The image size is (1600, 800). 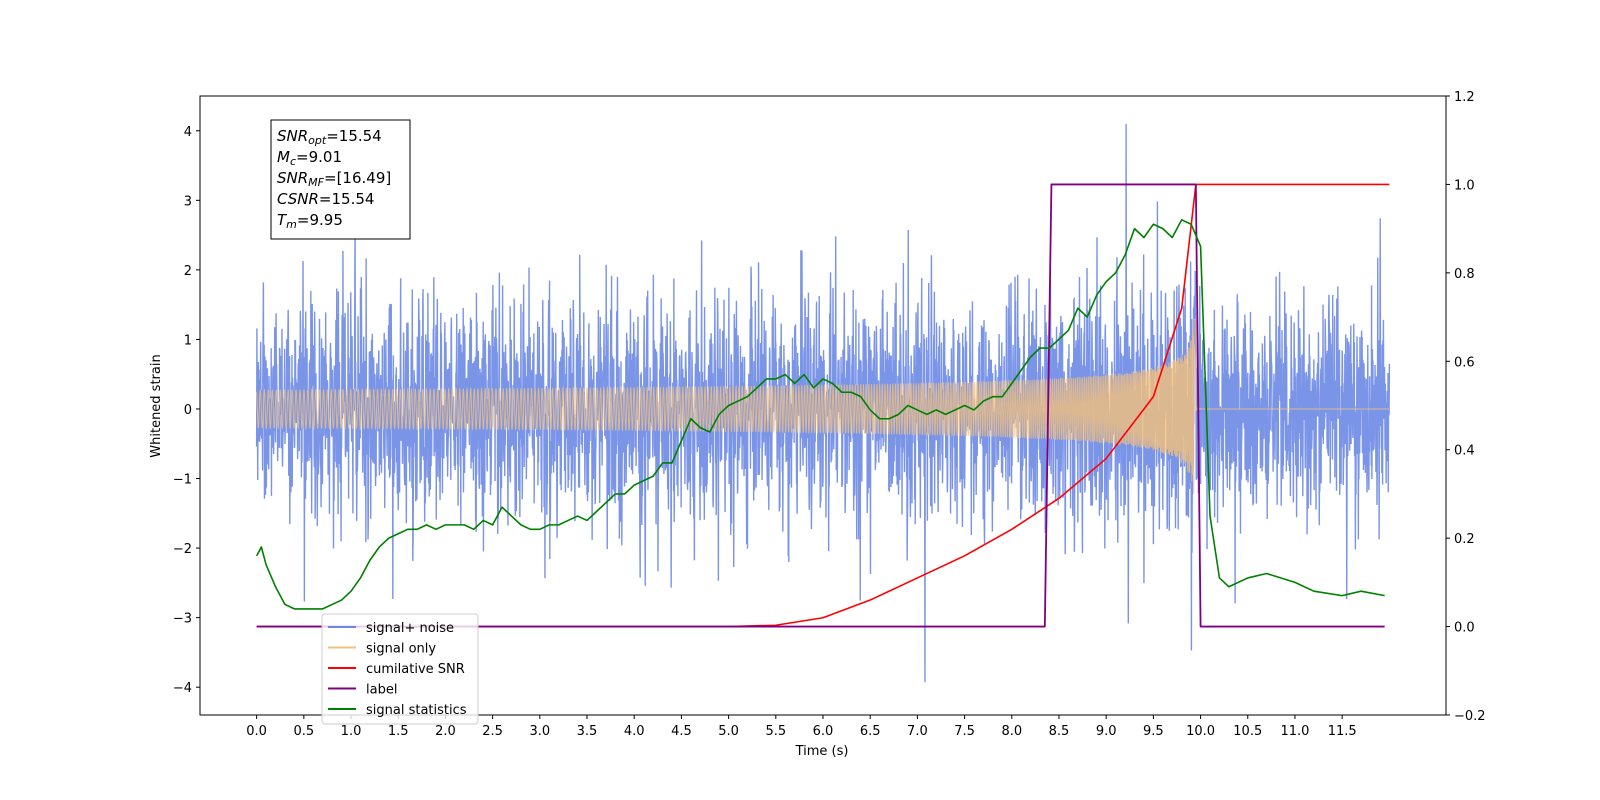 I want to click on y-axis-right: −0.2 0.0 0.2 0.4 0.6 0.8 1.0 1.2, so click(x=1466, y=407).